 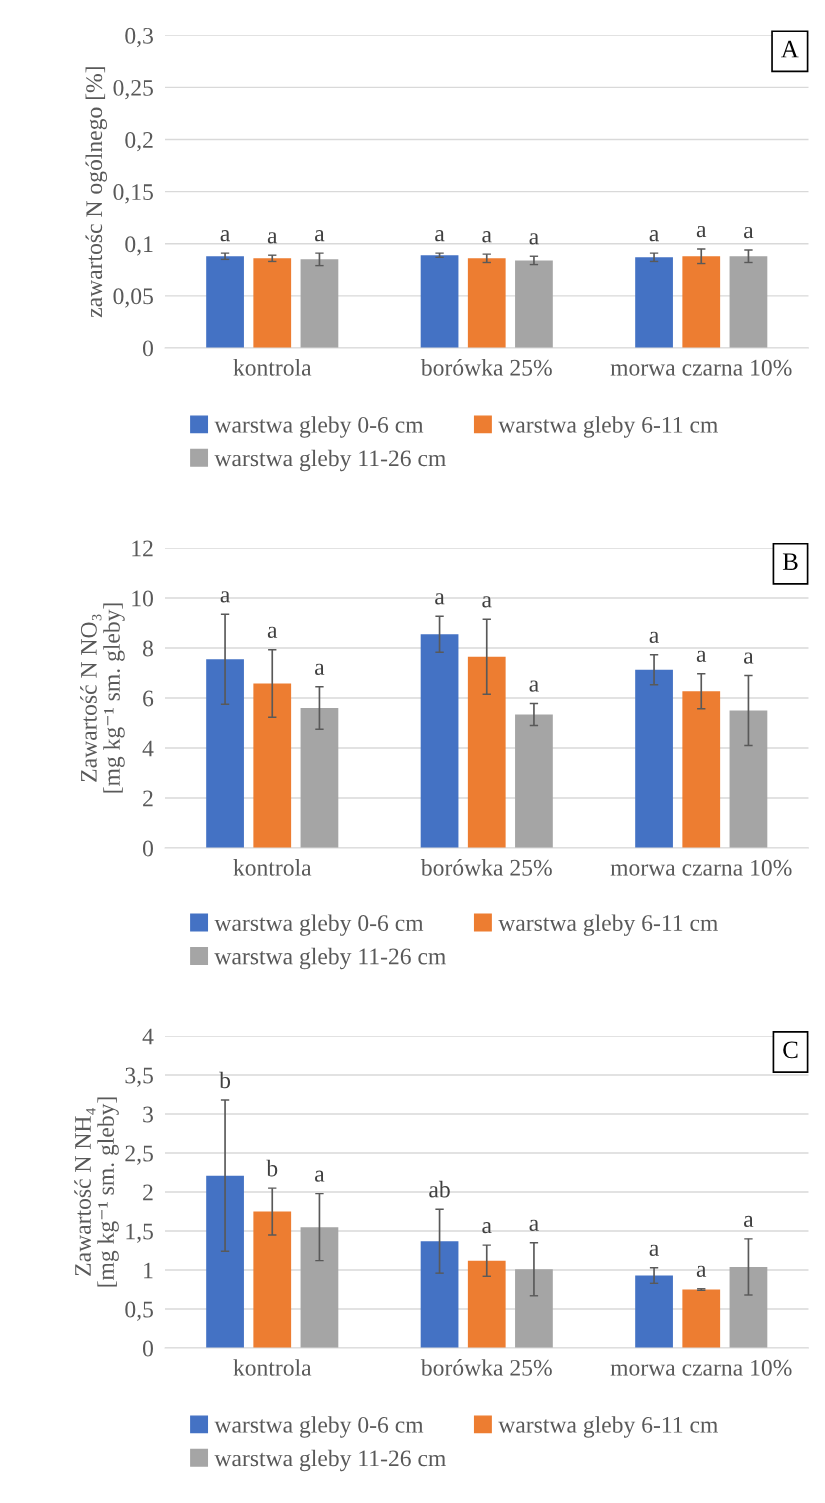 I want to click on y-tick-label: 0,15, so click(x=133, y=194).